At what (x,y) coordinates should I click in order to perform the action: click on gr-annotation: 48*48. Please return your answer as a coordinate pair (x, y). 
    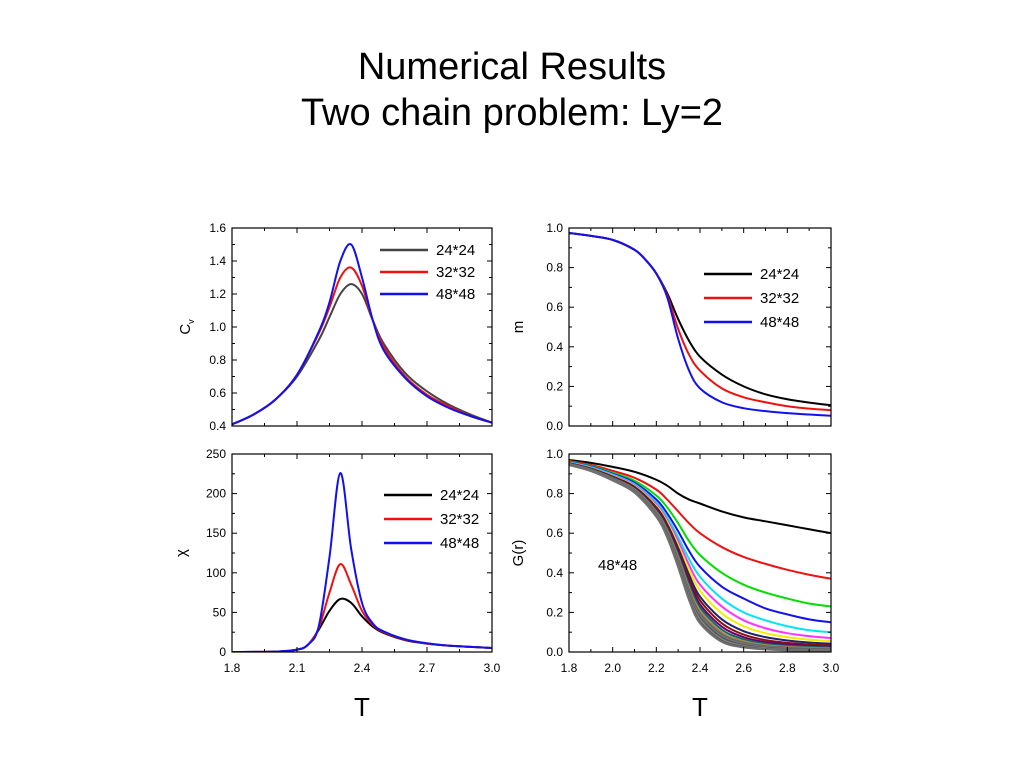
    Looking at the image, I should click on (617, 565).